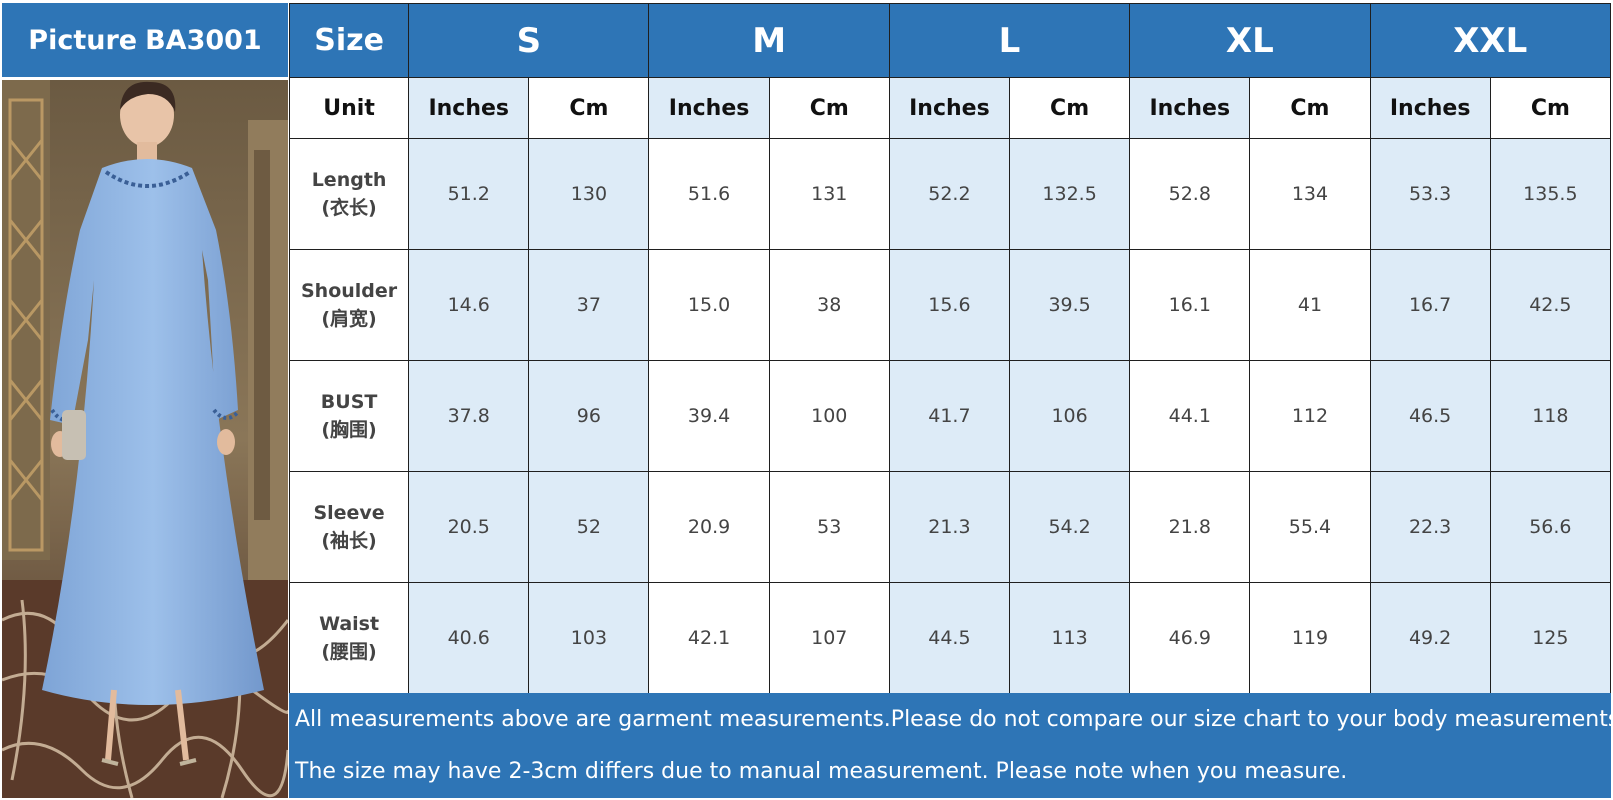 This screenshot has width=1613, height=800. I want to click on row-label-en: BUST, so click(349, 401).